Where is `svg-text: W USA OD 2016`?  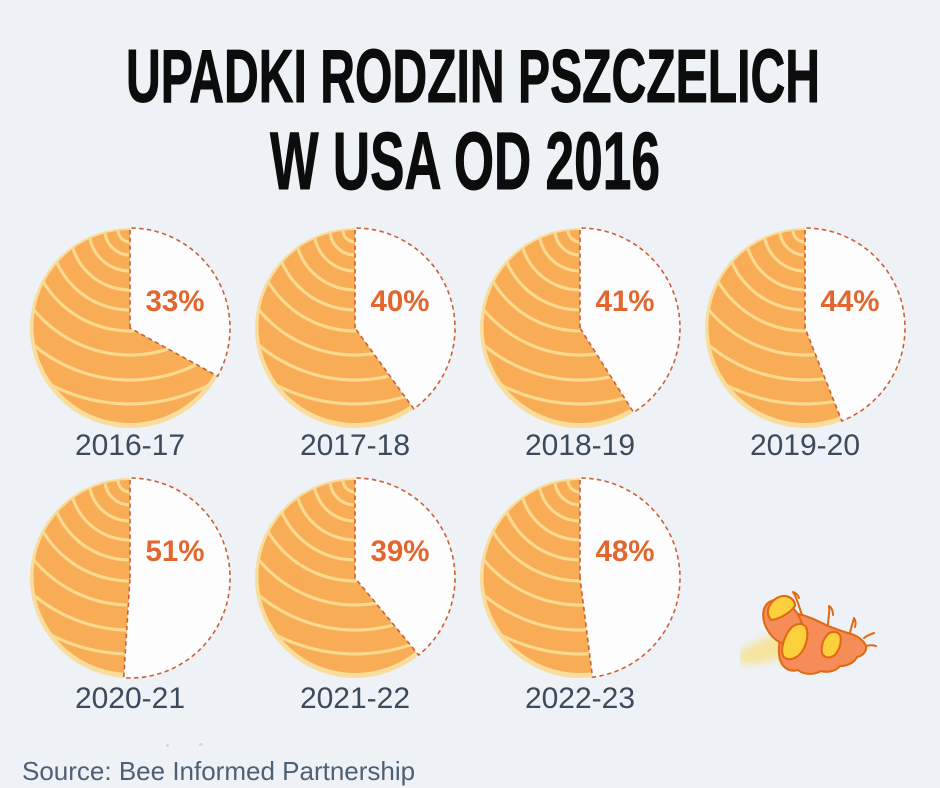
svg-text: W USA OD 2016 is located at coordinates (465, 161).